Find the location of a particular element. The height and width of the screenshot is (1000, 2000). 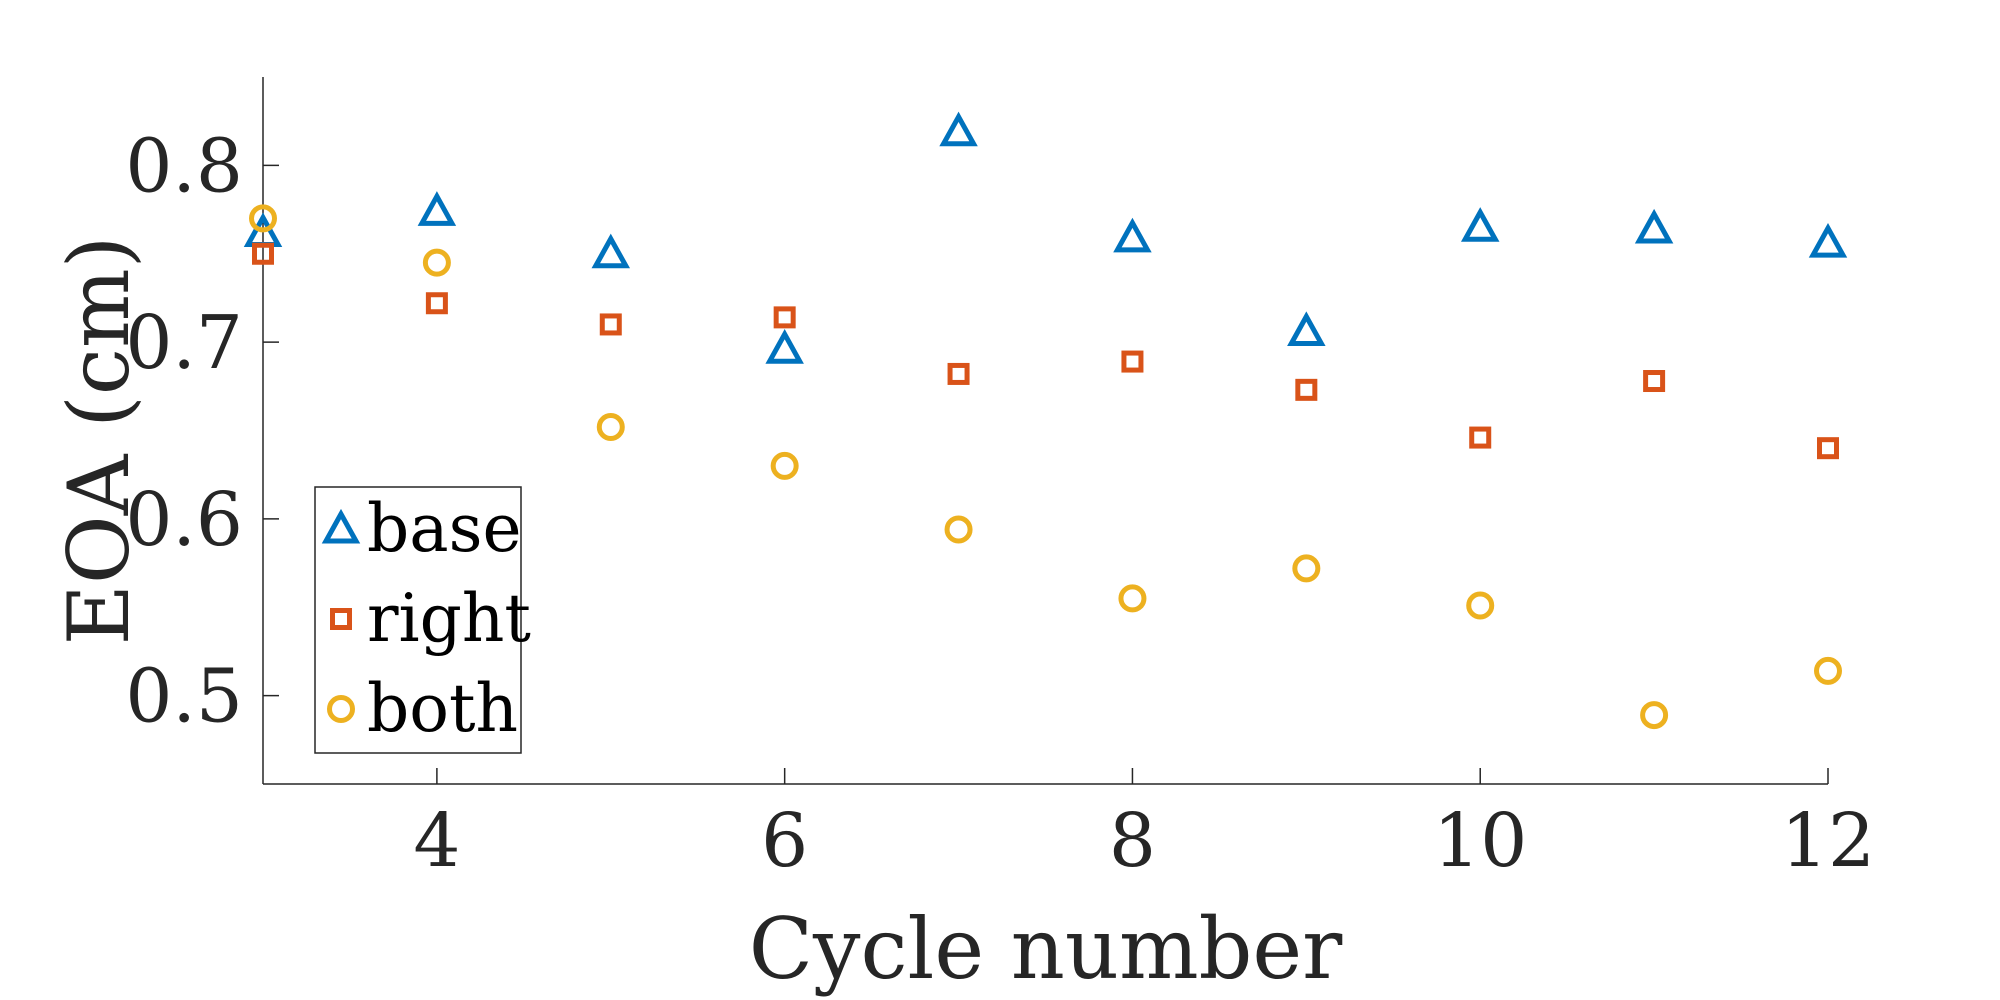

legend-label-right: right is located at coordinates (449, 618).